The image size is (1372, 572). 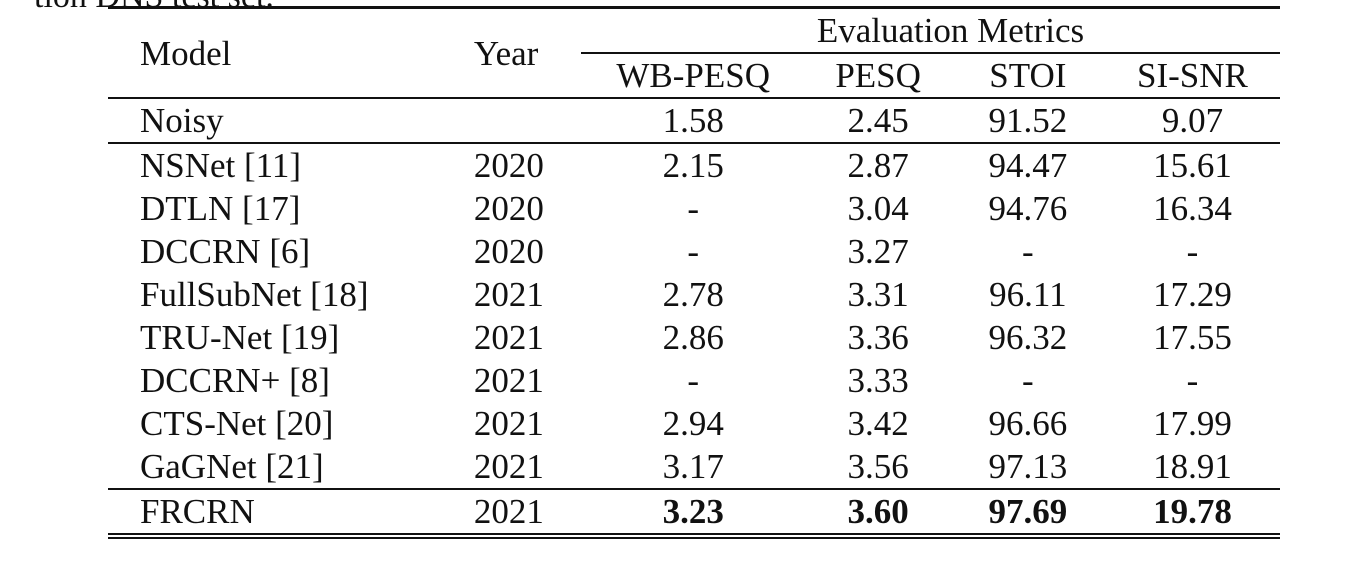 I want to click on table-row: TRU-Net [19] 2021 2.86 3.36 96.32 17.55, so click(x=694, y=337).